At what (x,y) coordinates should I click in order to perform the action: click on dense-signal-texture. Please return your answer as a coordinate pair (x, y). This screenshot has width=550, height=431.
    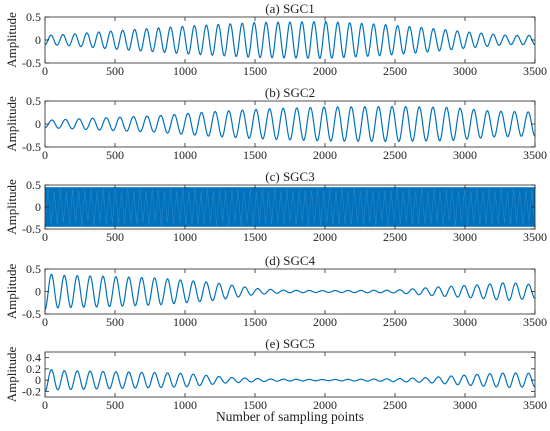
    Looking at the image, I should click on (290, 207).